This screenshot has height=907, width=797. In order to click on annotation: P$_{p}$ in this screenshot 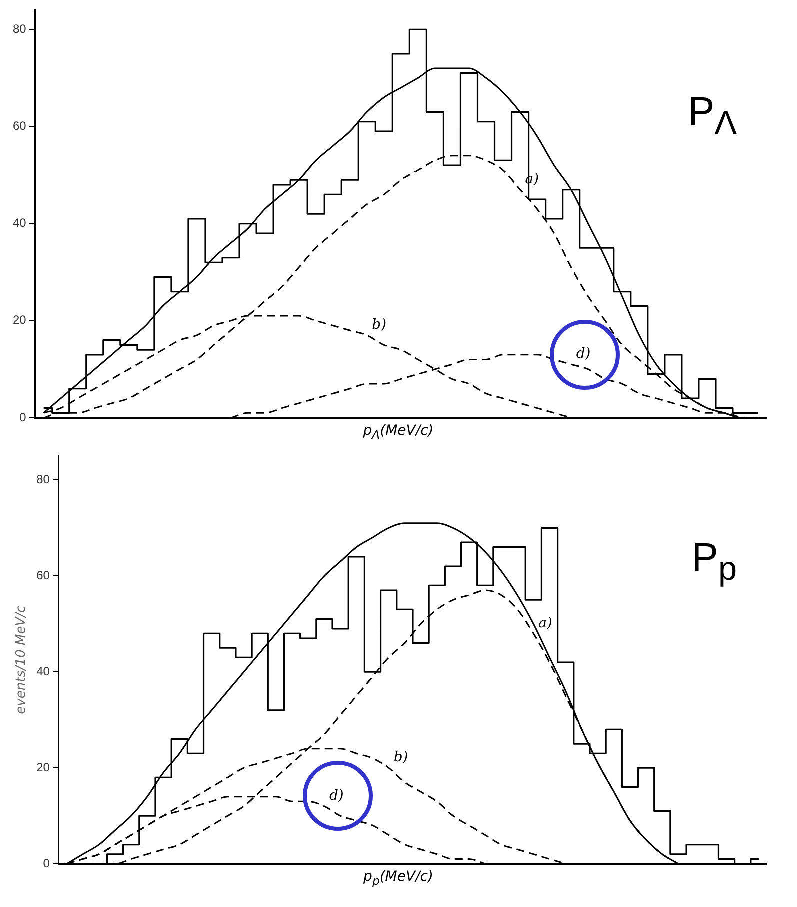, I will do `click(714, 562)`.